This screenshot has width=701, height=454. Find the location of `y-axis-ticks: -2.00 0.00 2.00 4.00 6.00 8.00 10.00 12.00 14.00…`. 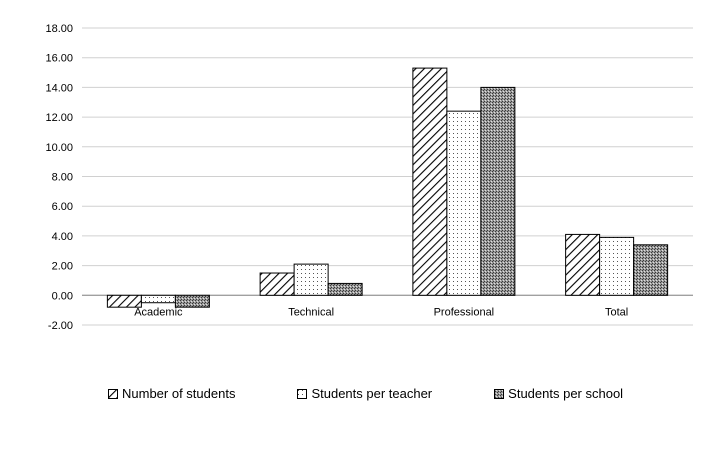

y-axis-ticks: -2.00 0.00 2.00 4.00 6.00 8.00 10.00 12.00 14.00… is located at coordinates (59, 177).